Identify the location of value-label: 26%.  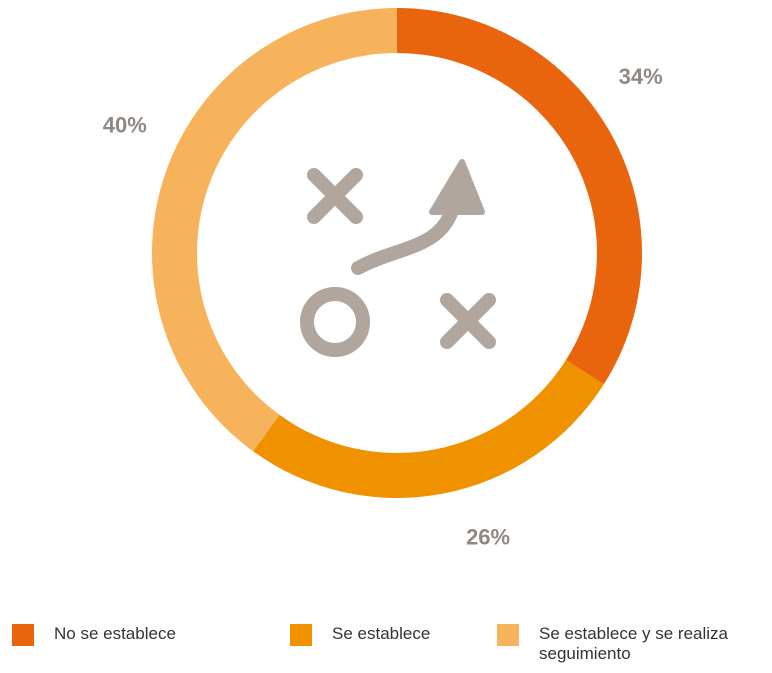
(488, 537).